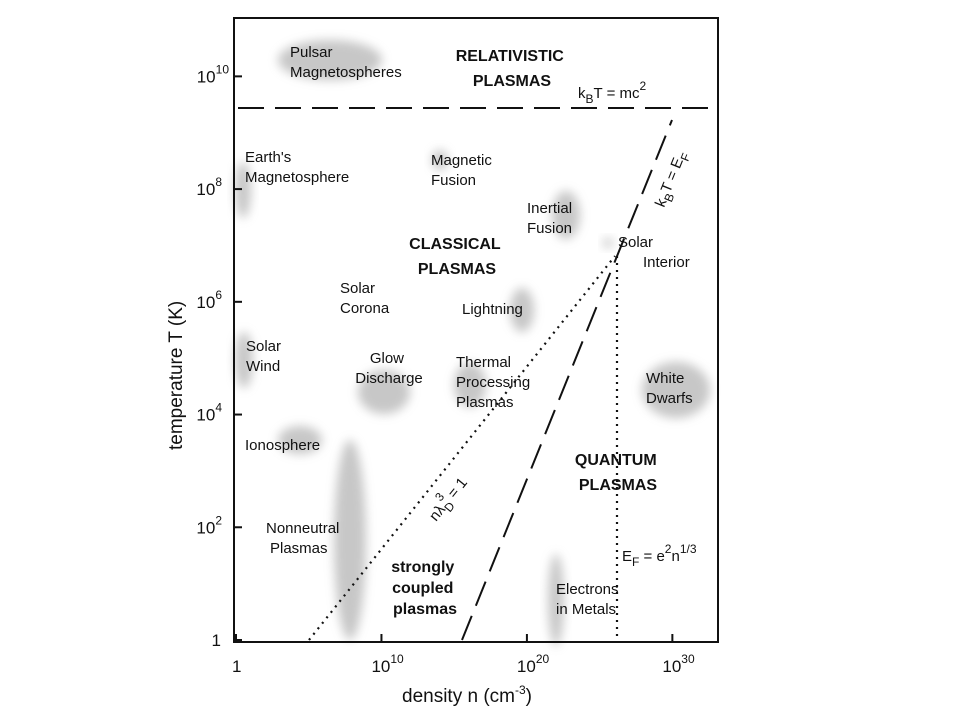 The width and height of the screenshot is (960, 720). Describe the element at coordinates (608, 243) in the screenshot. I see `blob-solar-interior` at that location.